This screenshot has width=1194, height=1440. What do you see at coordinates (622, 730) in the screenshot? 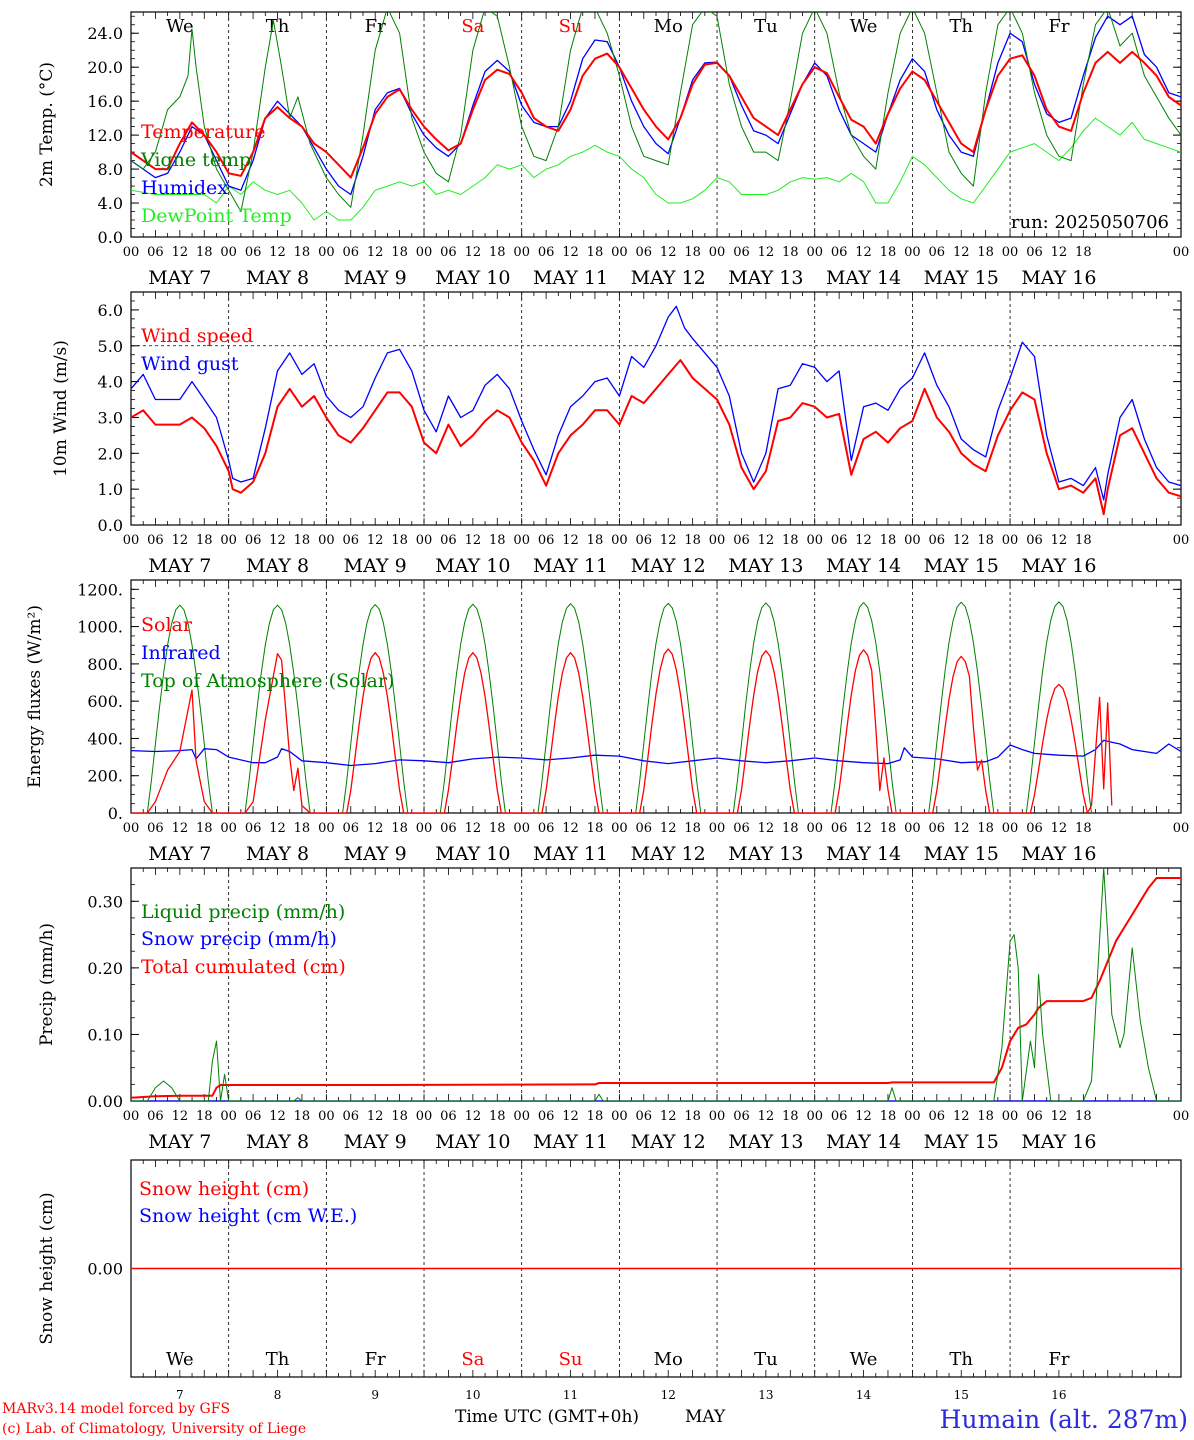
I see `series-solar` at bounding box center [622, 730].